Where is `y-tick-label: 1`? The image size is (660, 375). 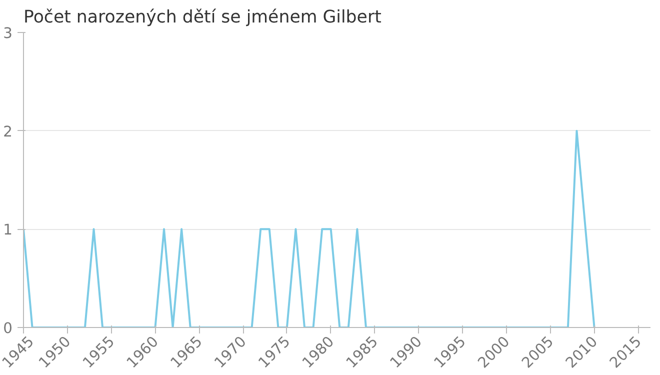
y-tick-label: 1 is located at coordinates (8, 230).